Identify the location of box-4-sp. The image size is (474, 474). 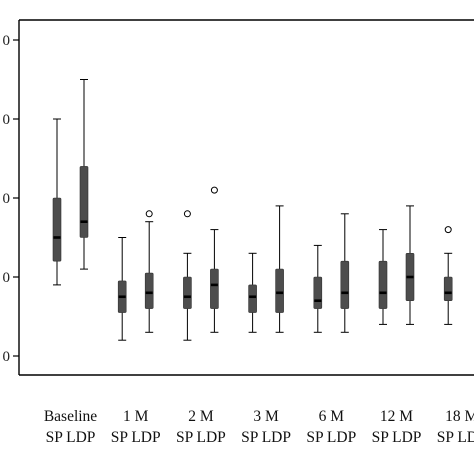
(318, 288).